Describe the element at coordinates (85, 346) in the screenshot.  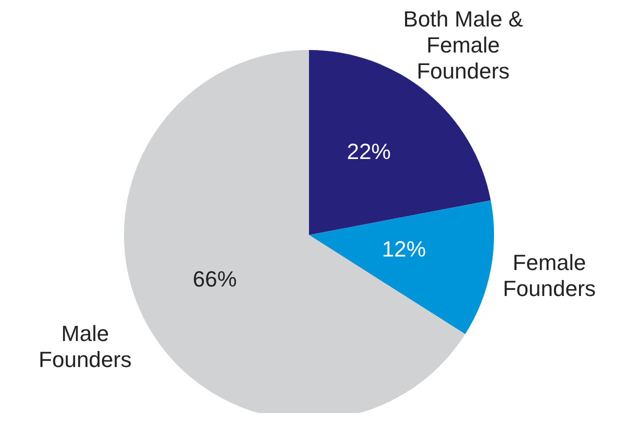
I see `slice-label: Male Founders` at that location.